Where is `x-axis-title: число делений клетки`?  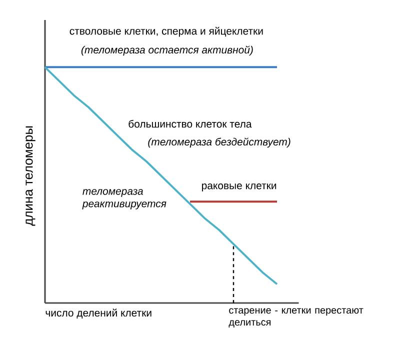
x-axis-title: число делений клетки is located at coordinates (99, 313).